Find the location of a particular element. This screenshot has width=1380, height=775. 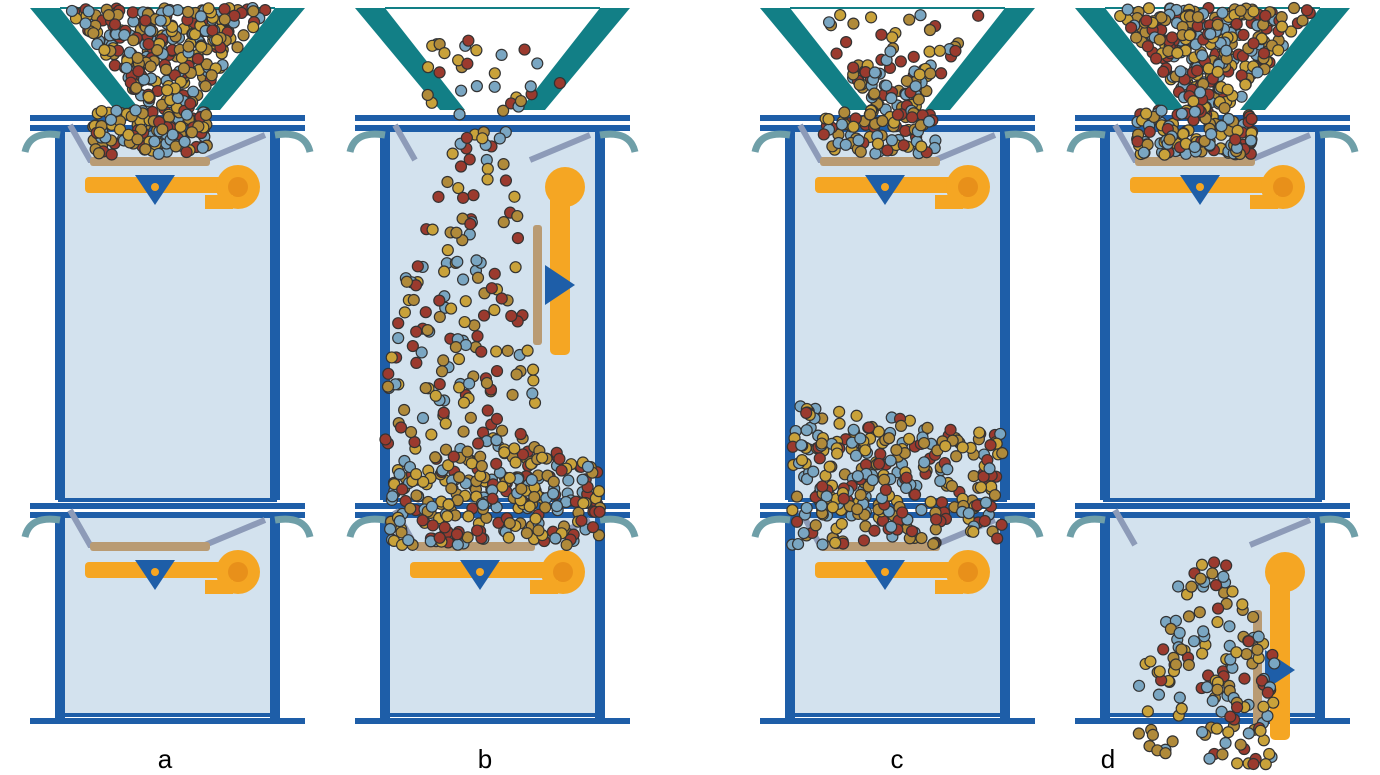

hopper-left is located at coordinates (1130, 59).